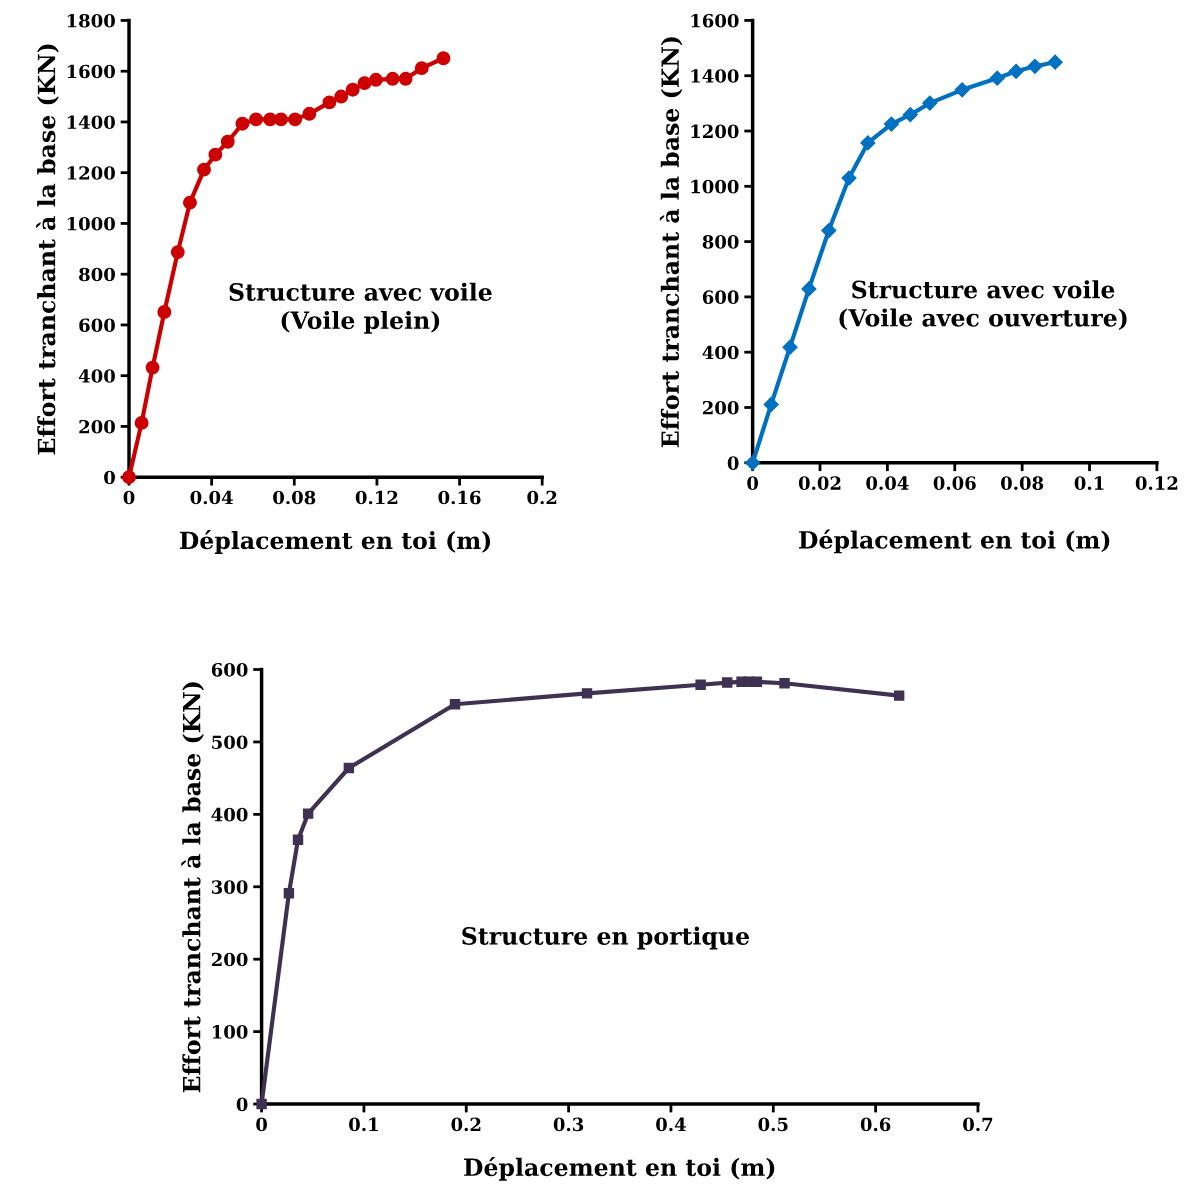 The width and height of the screenshot is (1189, 1202). I want to click on y-tick-label: 100, so click(230, 1032).